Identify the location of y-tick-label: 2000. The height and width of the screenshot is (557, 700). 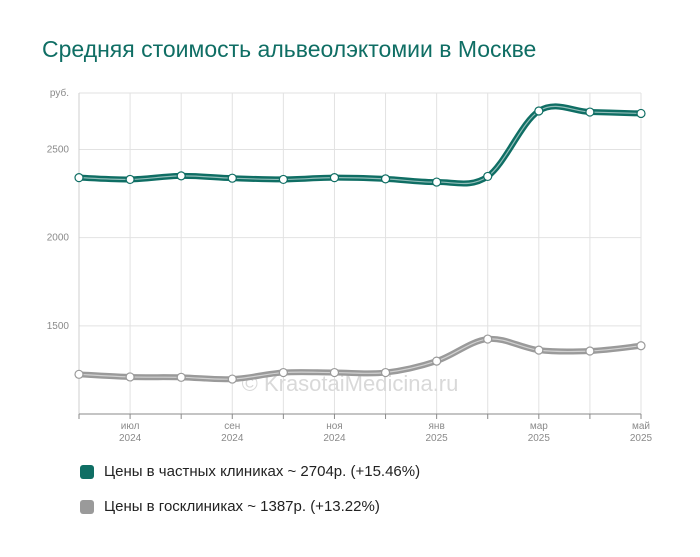
(58, 238).